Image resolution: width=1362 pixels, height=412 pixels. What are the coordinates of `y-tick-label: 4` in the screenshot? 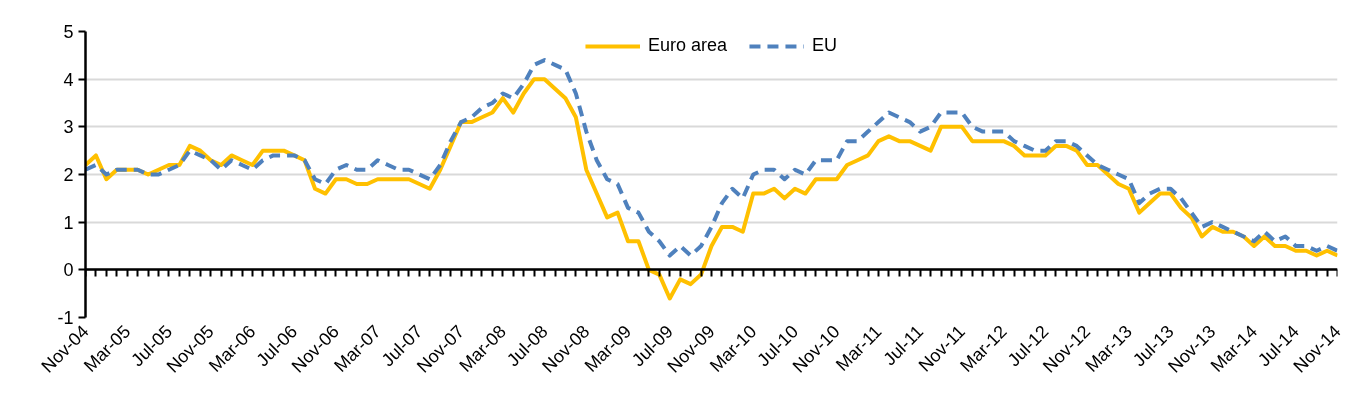 It's located at (68, 79).